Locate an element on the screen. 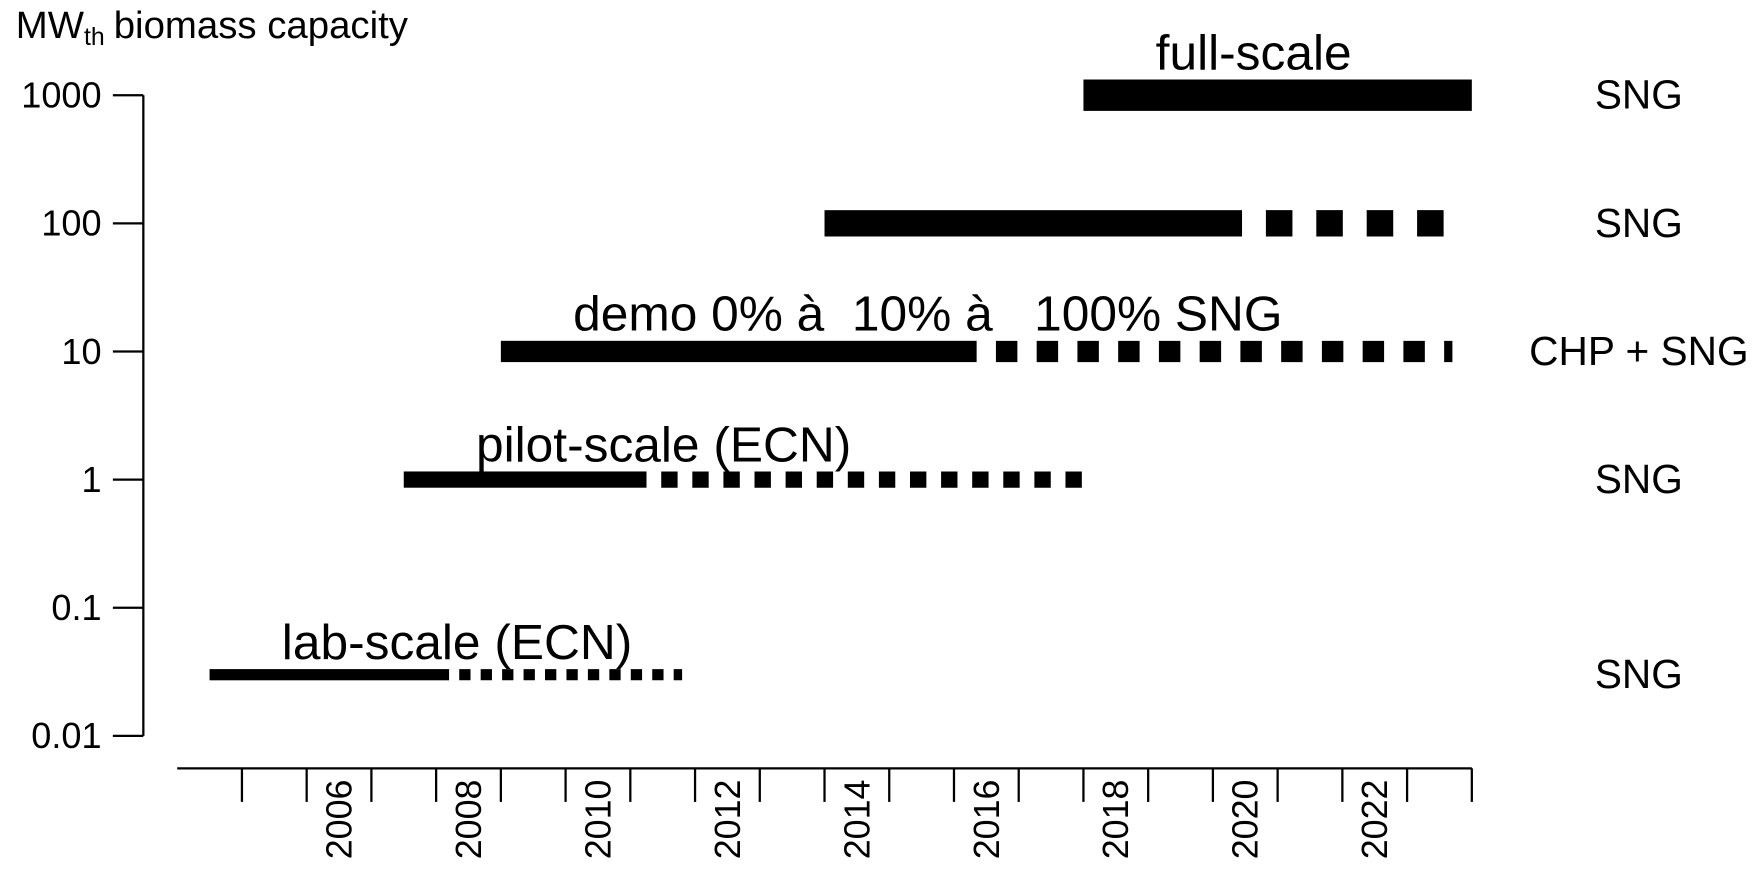 The height and width of the screenshot is (876, 1754). bar-label: lab-scale (ECN) is located at coordinates (457, 642).